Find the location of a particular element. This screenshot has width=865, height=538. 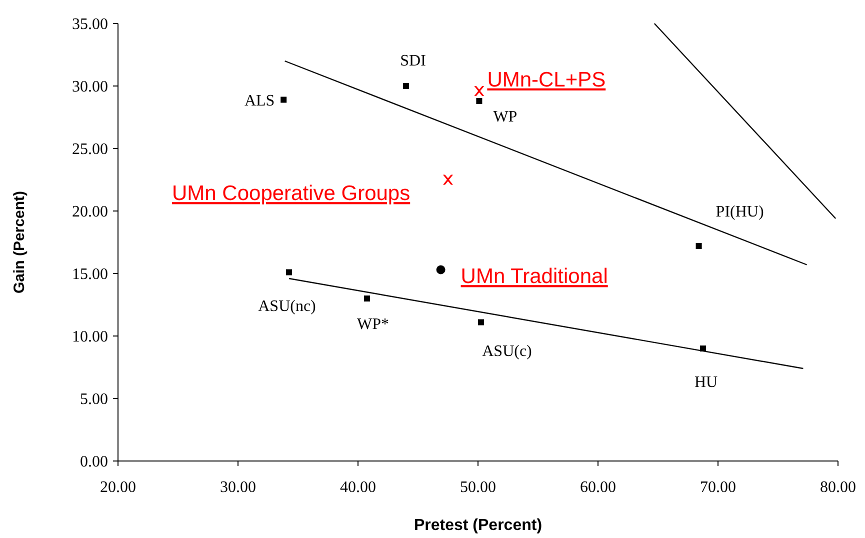

y-tick-label: 0.00 is located at coordinates (94, 462).